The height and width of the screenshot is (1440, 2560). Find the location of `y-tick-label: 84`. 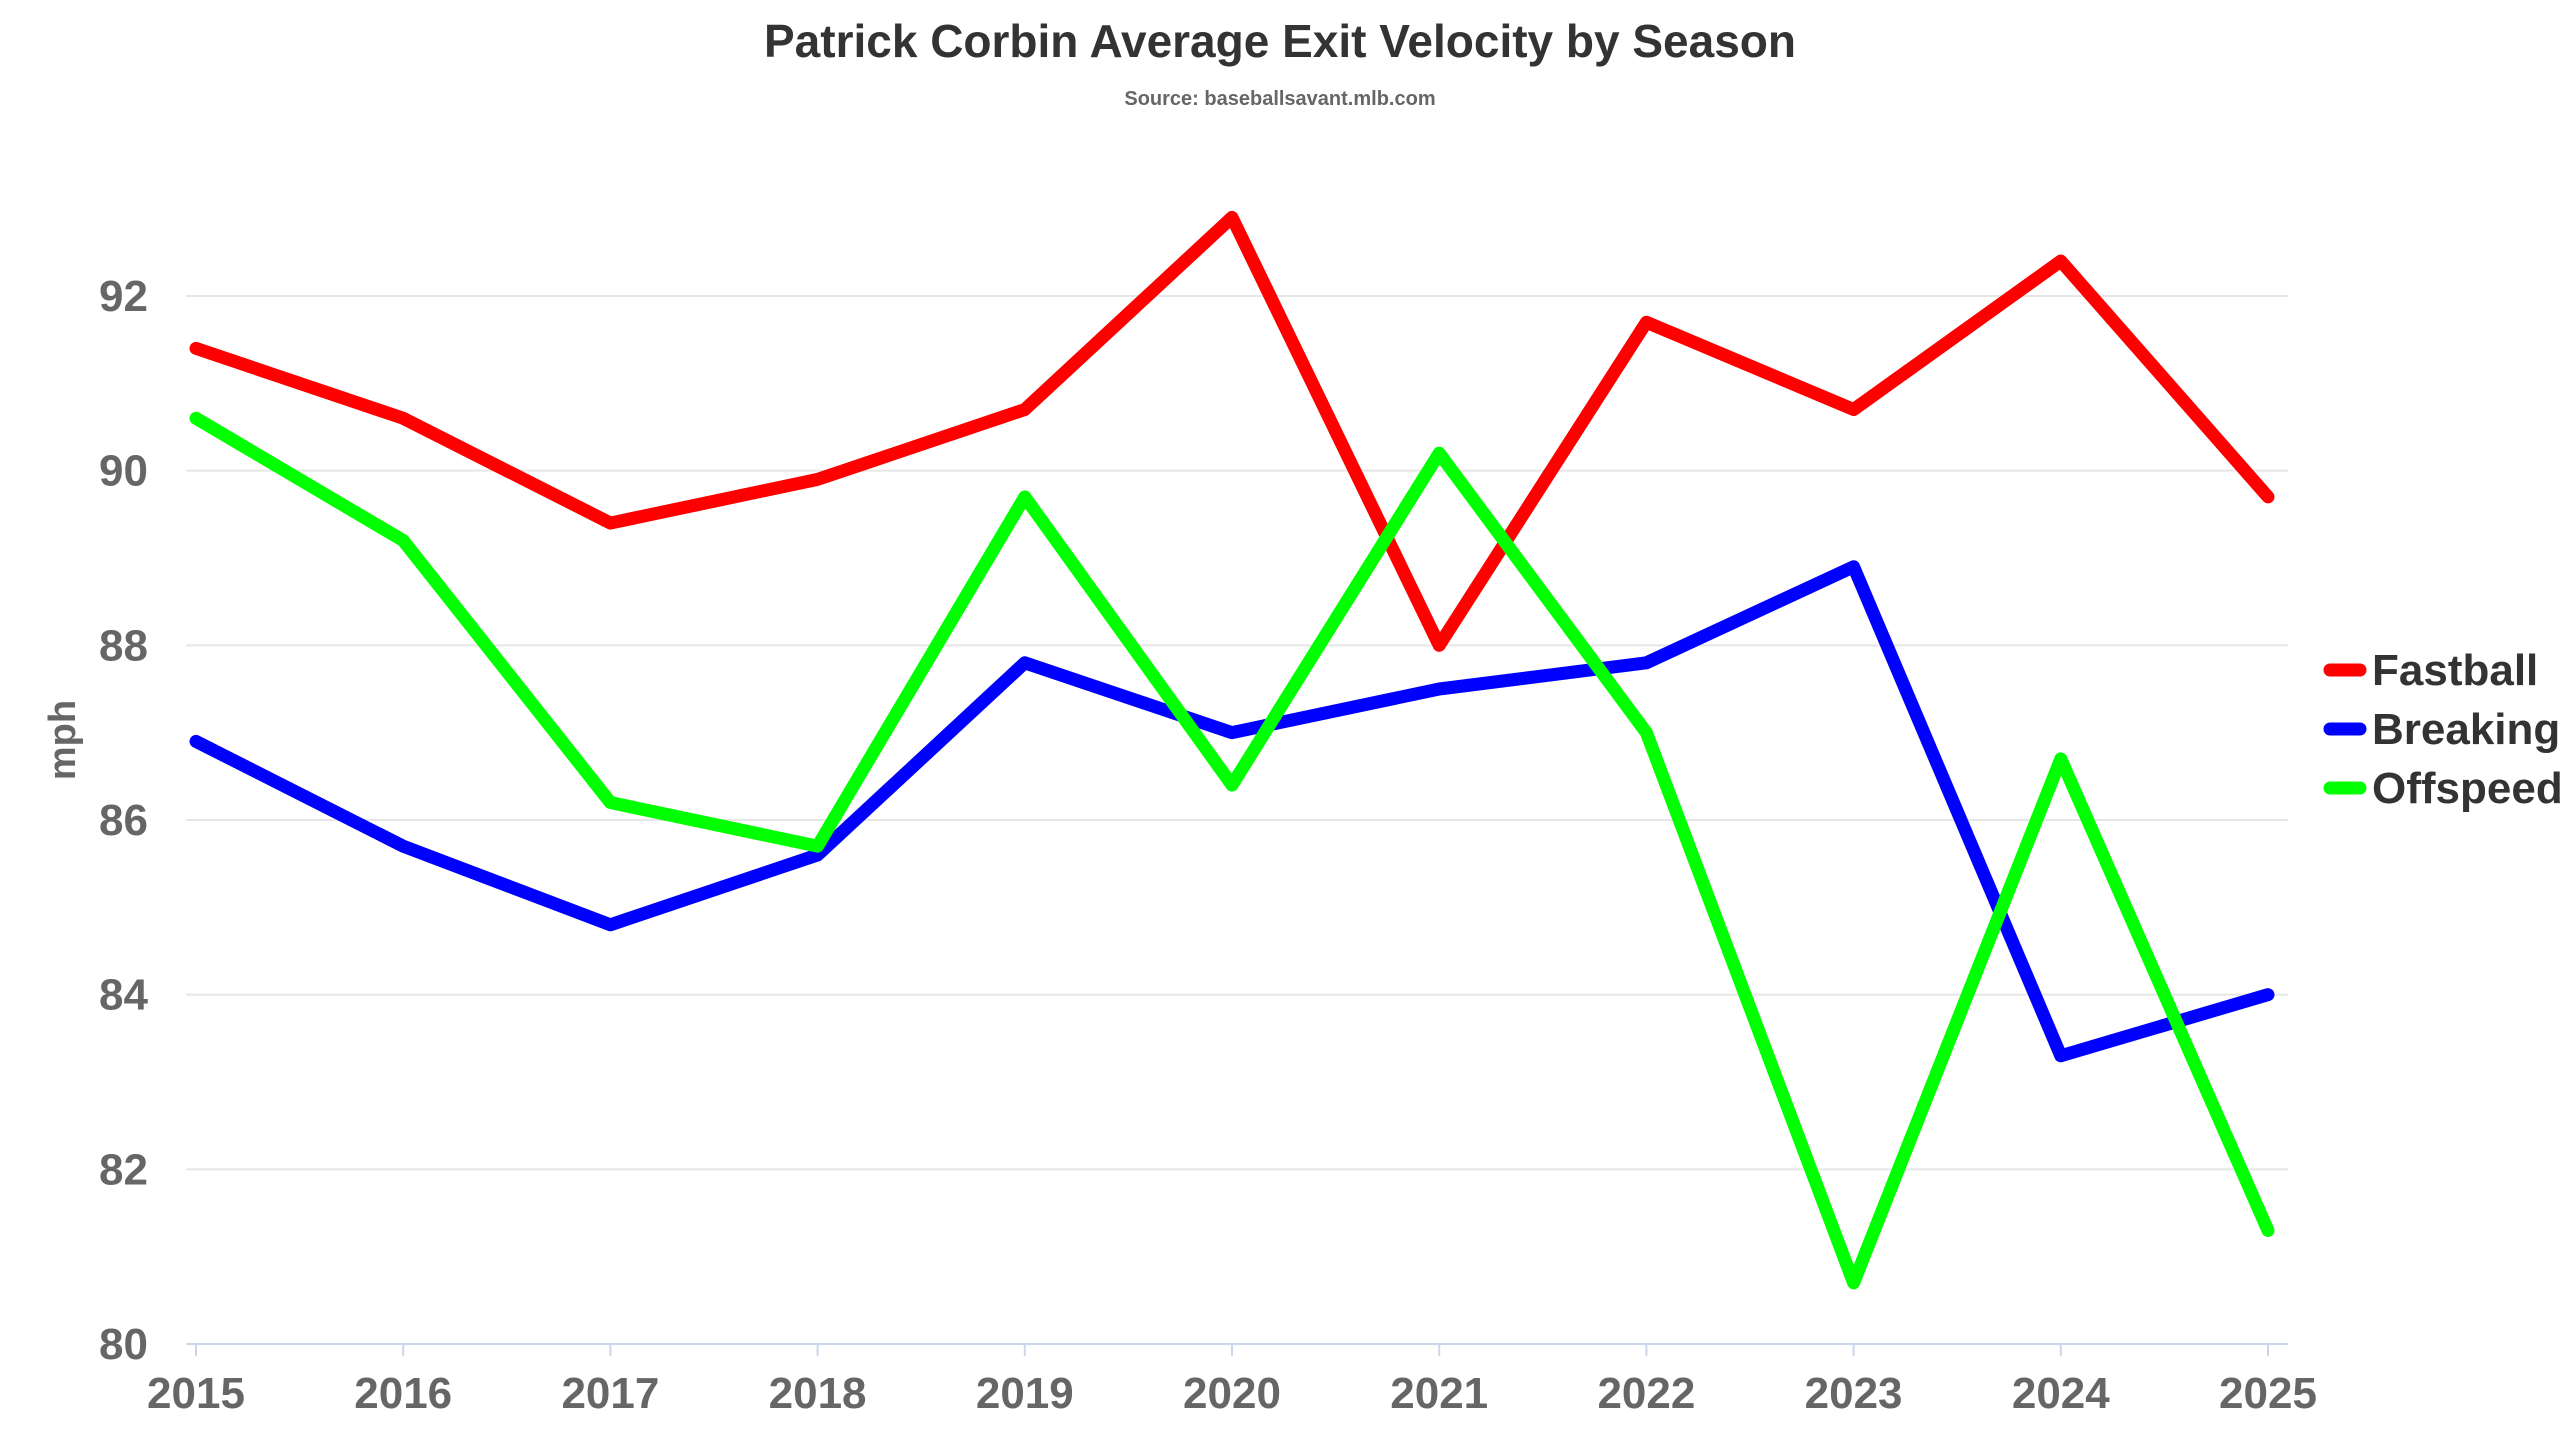

y-tick-label: 84 is located at coordinates (123, 995).